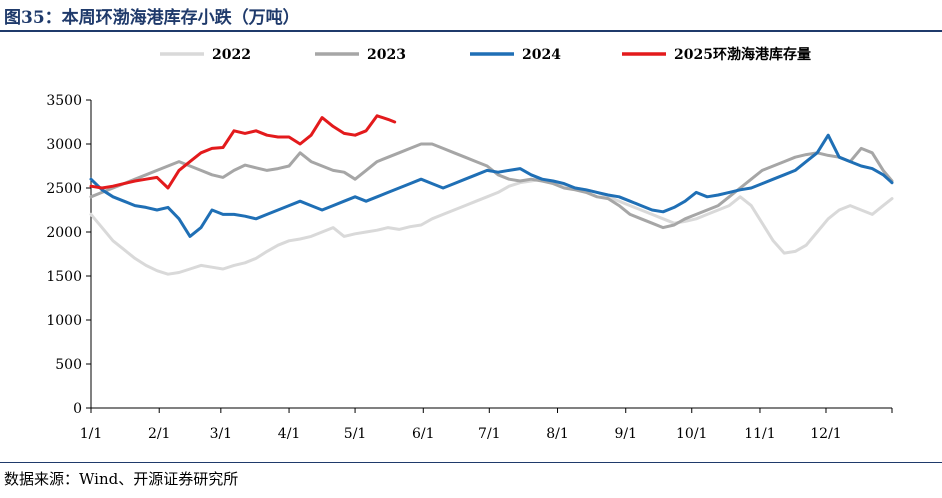 The image size is (942, 498). I want to click on x-tick-label: 8/1, so click(557, 434).